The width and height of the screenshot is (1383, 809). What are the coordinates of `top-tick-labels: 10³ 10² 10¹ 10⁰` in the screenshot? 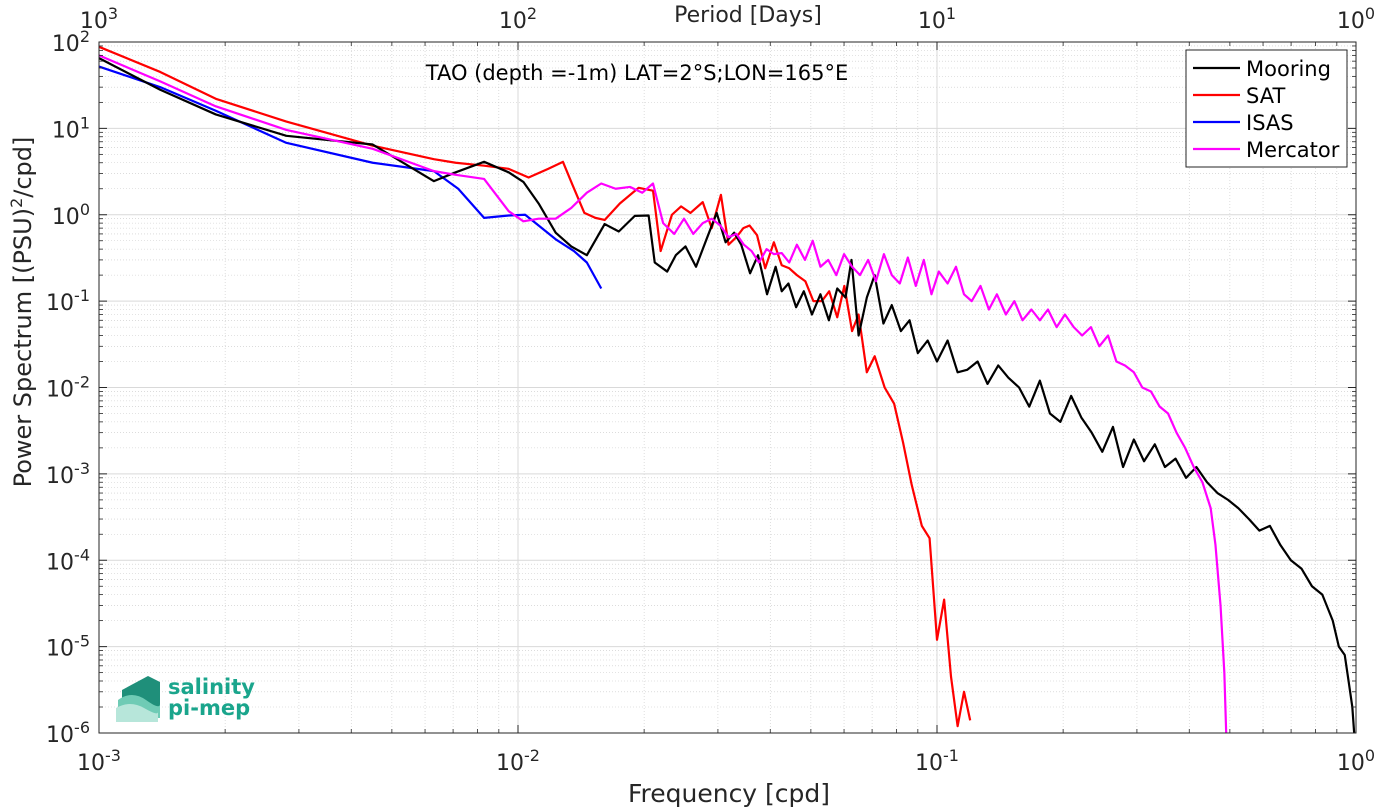 It's located at (727, 19).